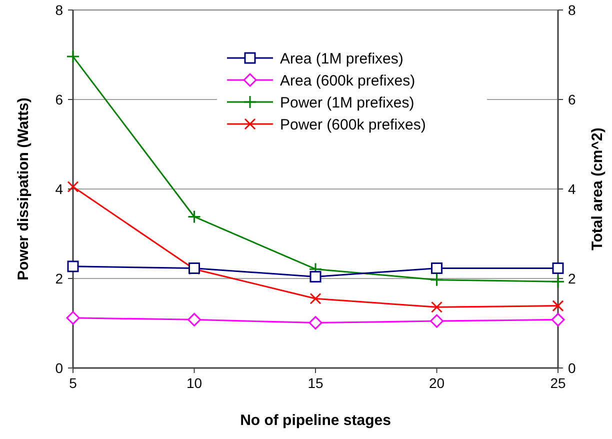 The image size is (612, 439). I want to click on y2-axis-title: Total area (cm^2), so click(597, 189).